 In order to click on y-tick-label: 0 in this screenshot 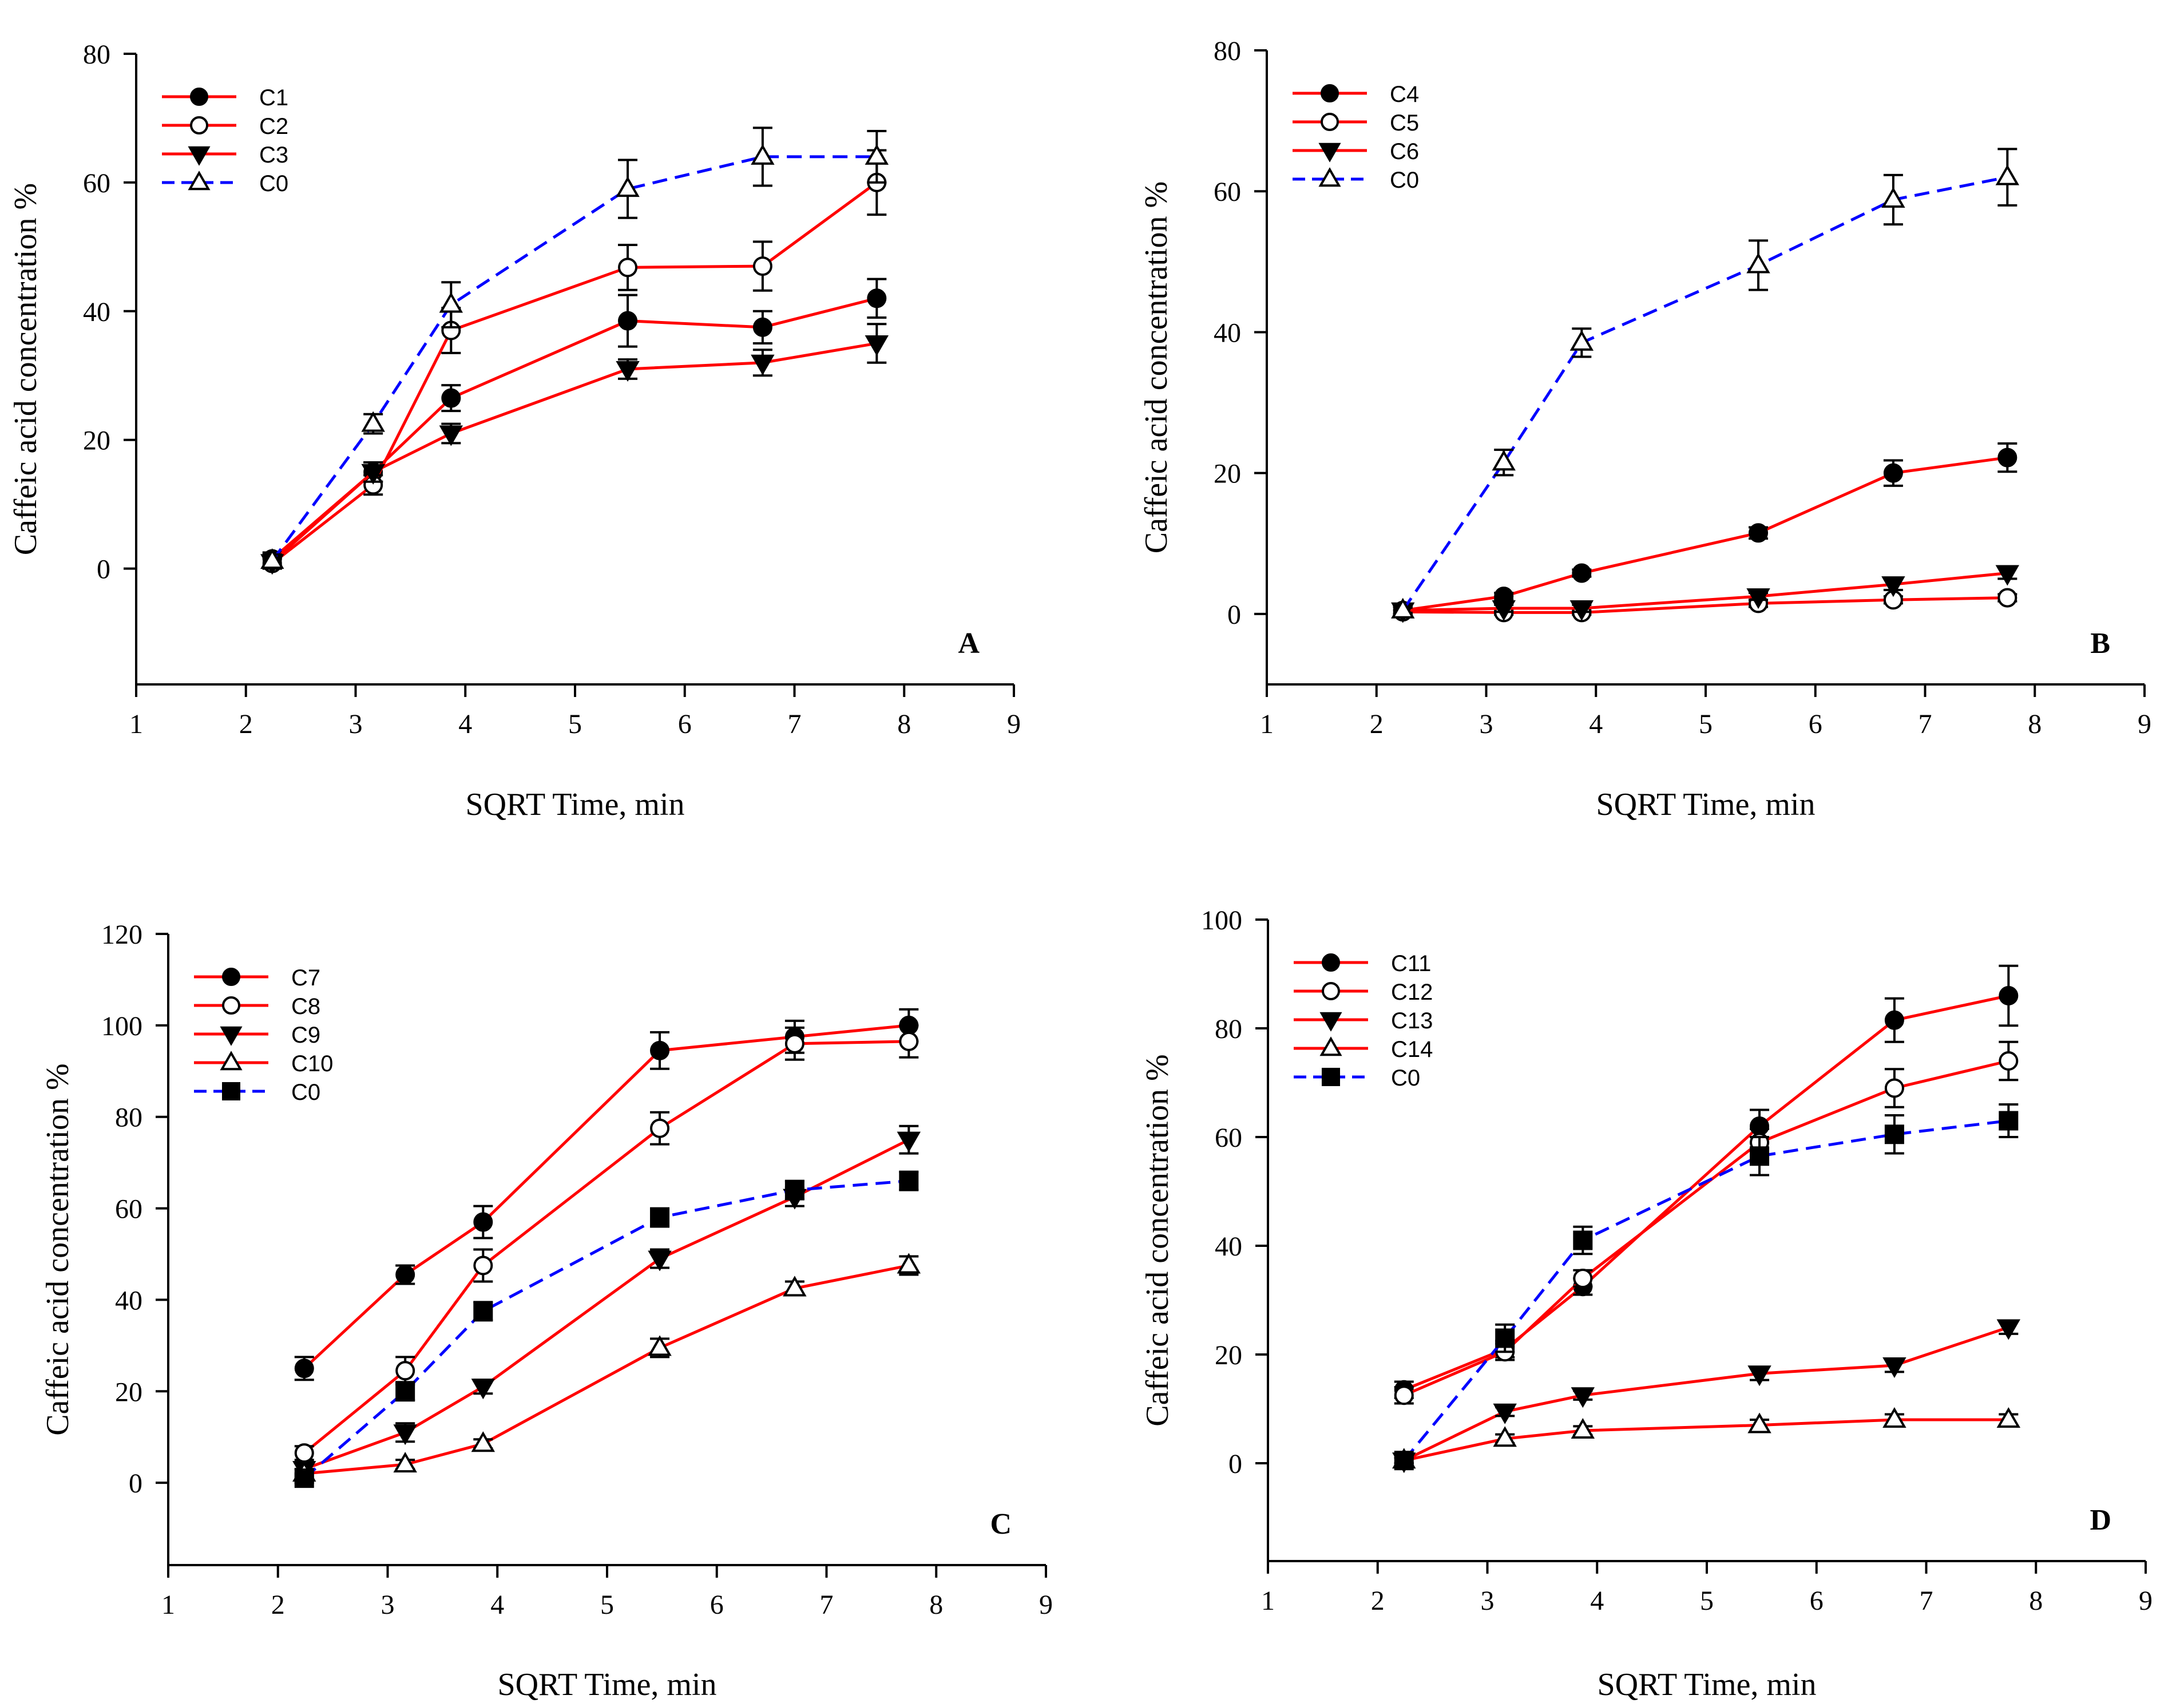, I will do `click(104, 570)`.